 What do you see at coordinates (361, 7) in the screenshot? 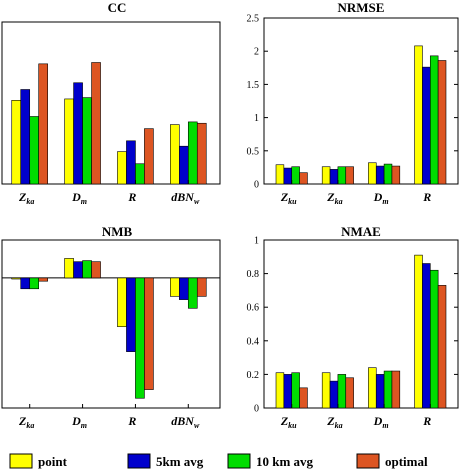
I see `panel-title: NRMSE` at bounding box center [361, 7].